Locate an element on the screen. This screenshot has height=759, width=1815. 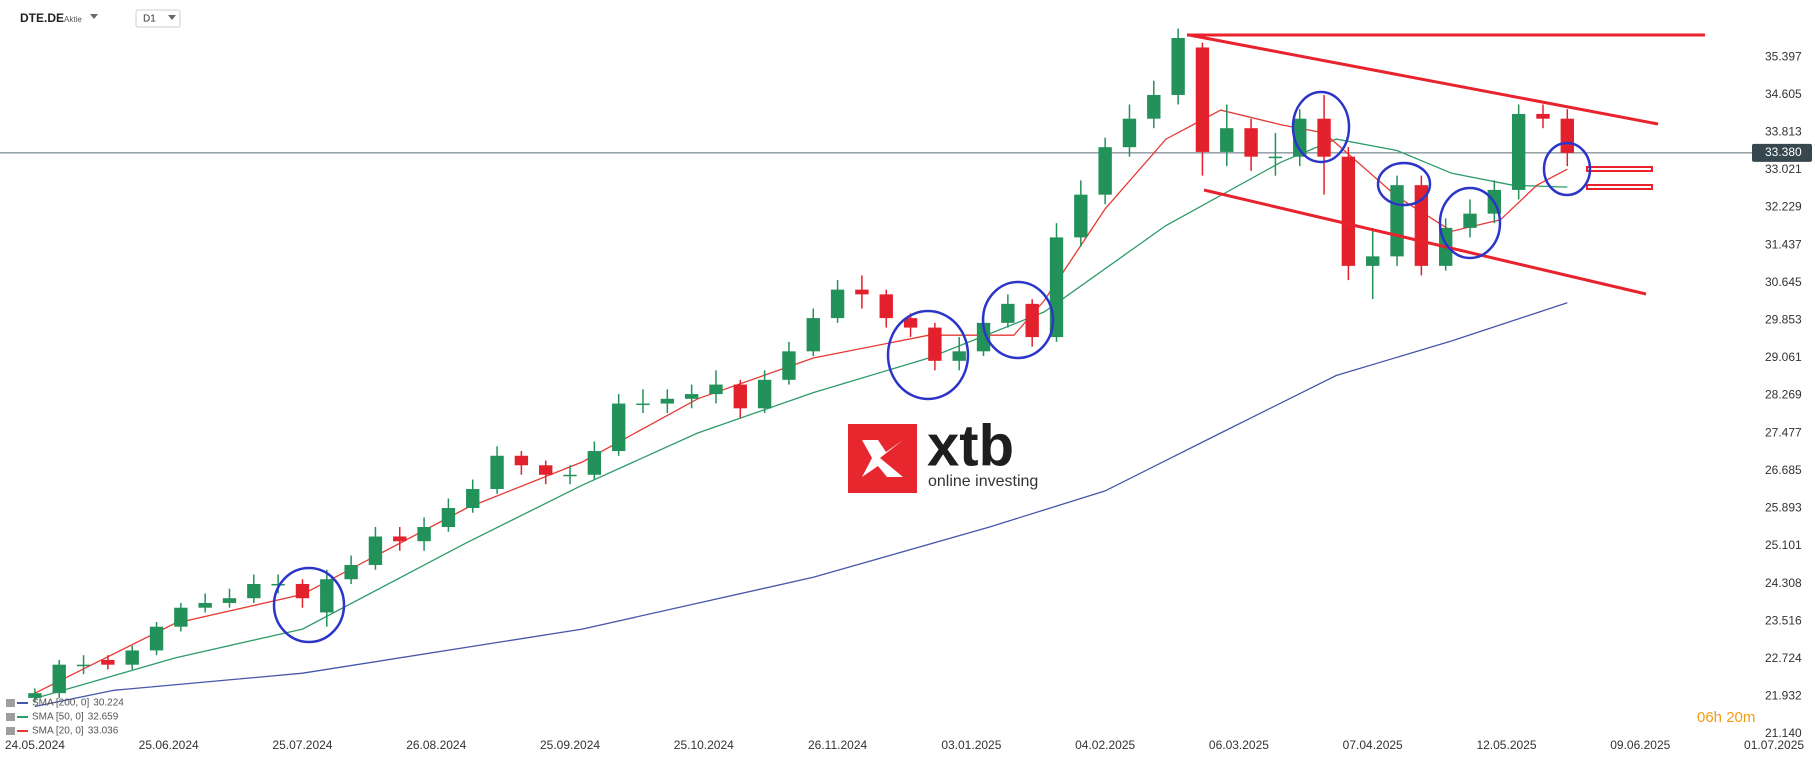
y-tick-label: 24.308 is located at coordinates (1783, 583).